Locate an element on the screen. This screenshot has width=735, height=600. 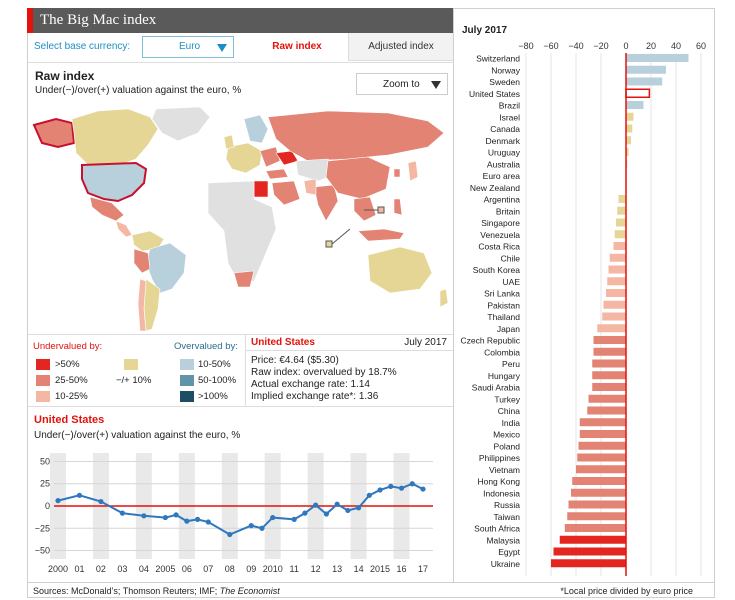
x-tick-label: 07 is located at coordinates (208, 569).